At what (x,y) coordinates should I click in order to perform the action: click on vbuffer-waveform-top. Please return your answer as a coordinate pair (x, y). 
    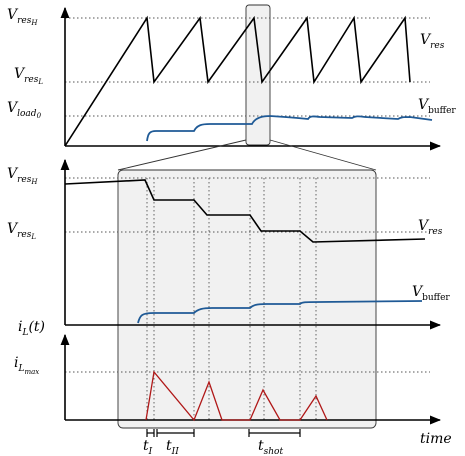
    Looking at the image, I should click on (289, 128).